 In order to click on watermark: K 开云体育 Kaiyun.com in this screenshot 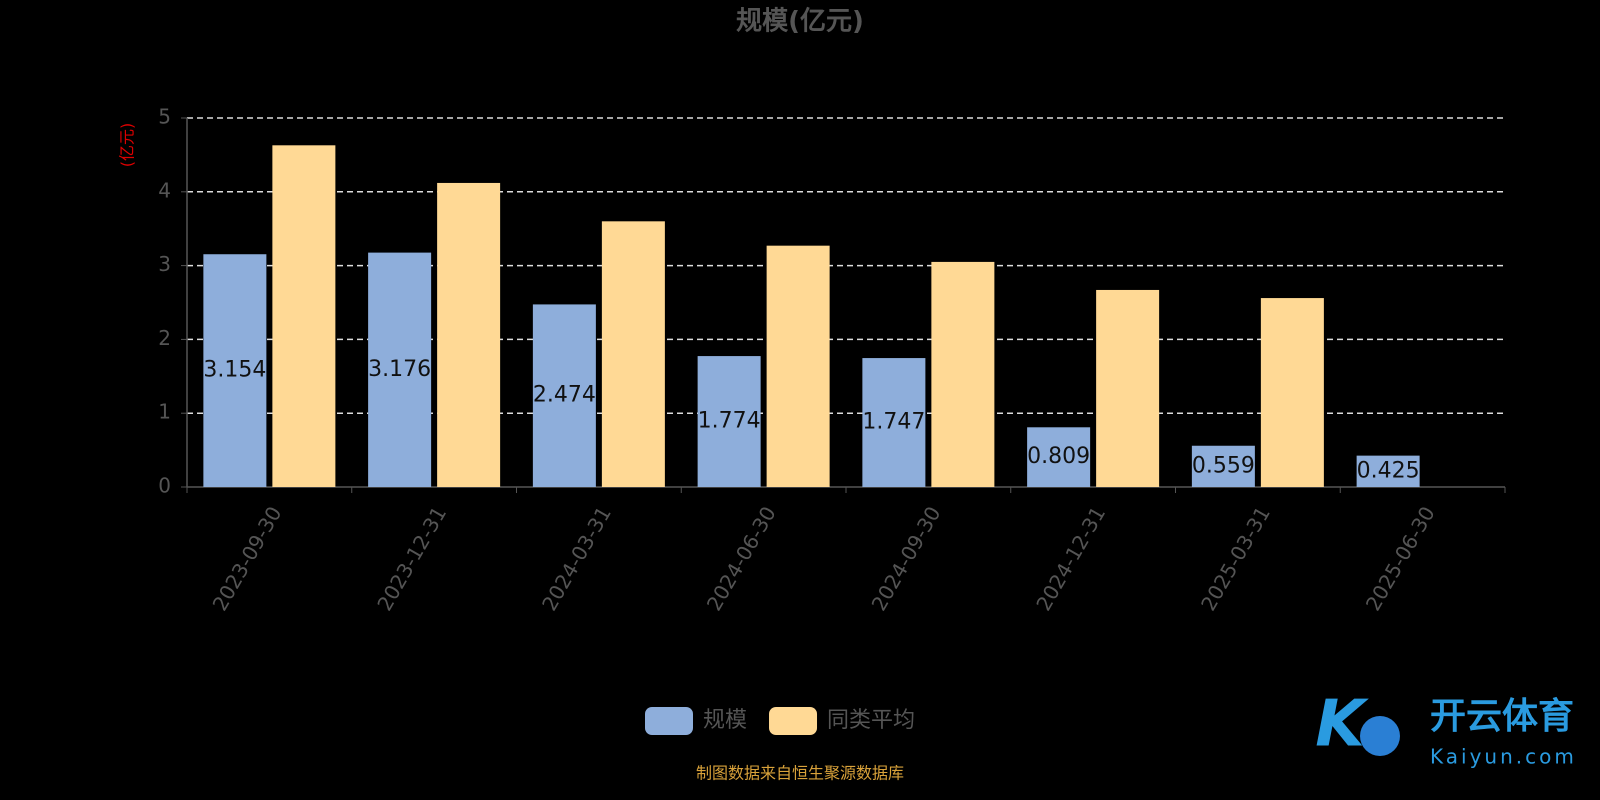, I will do `click(1446, 728)`.